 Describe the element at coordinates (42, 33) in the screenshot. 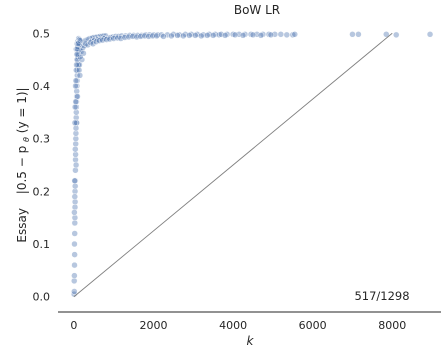

I see `y-tick-label: 0.5` at that location.